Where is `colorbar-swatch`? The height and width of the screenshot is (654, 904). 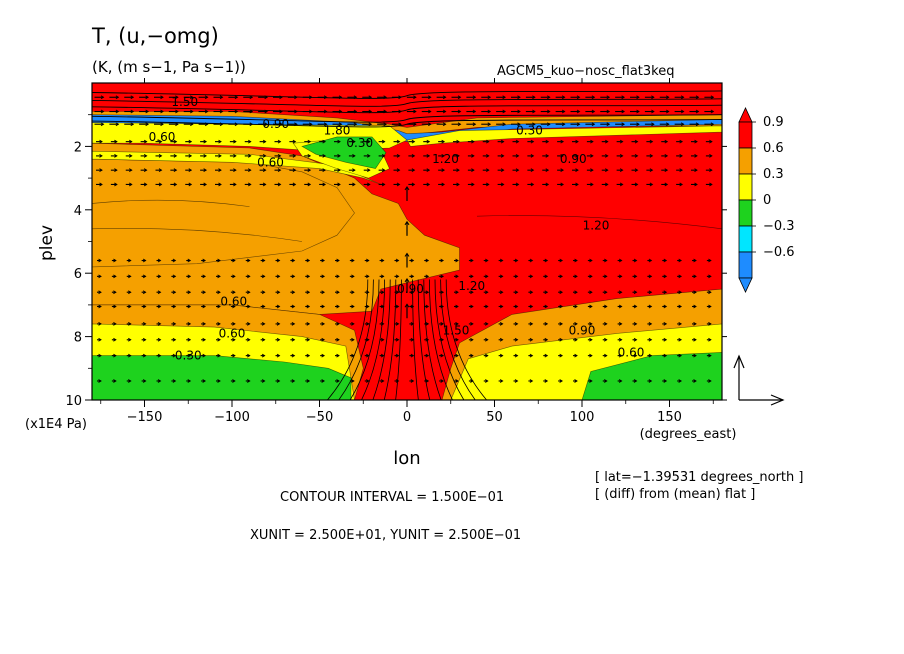
colorbar-swatch is located at coordinates (745, 213).